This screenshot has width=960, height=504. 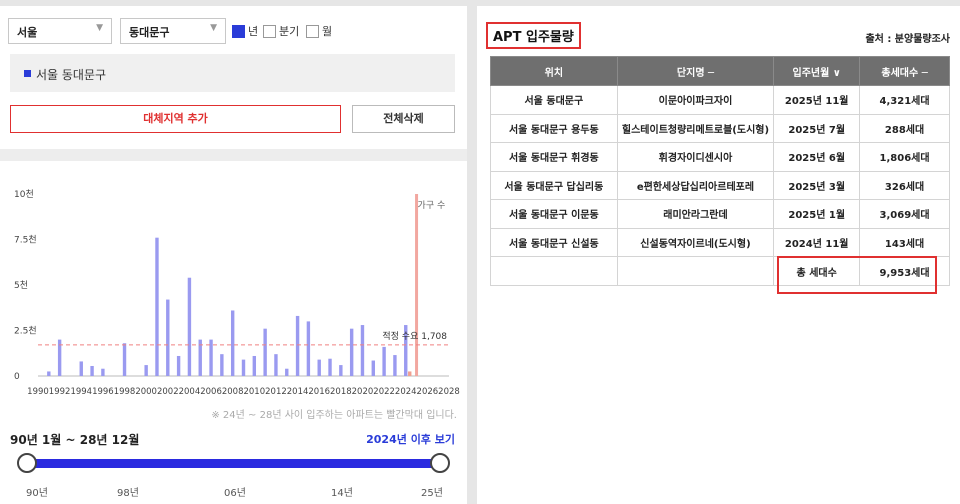 I want to click on x-tick-label: 2014, so click(x=298, y=392).